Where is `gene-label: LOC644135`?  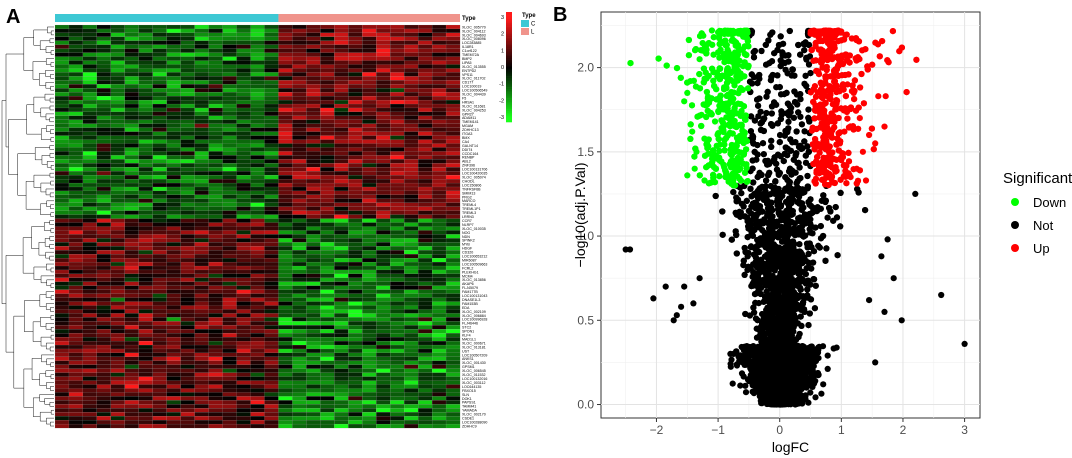 gene-label: LOC644135 is located at coordinates (471, 387).